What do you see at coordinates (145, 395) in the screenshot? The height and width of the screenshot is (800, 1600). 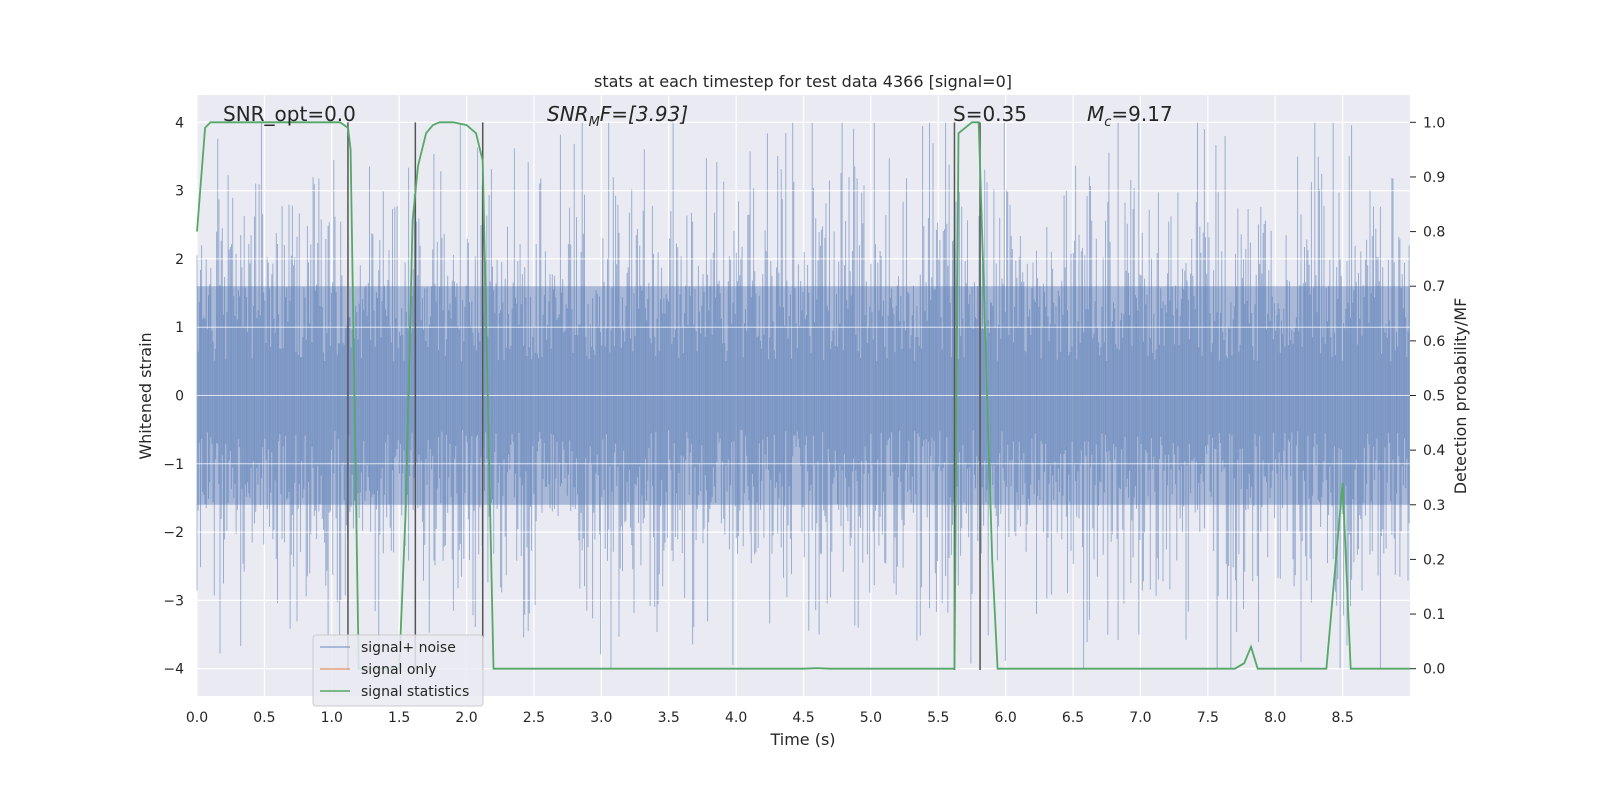 I see `y-axis-label: Whitened strain` at bounding box center [145, 395].